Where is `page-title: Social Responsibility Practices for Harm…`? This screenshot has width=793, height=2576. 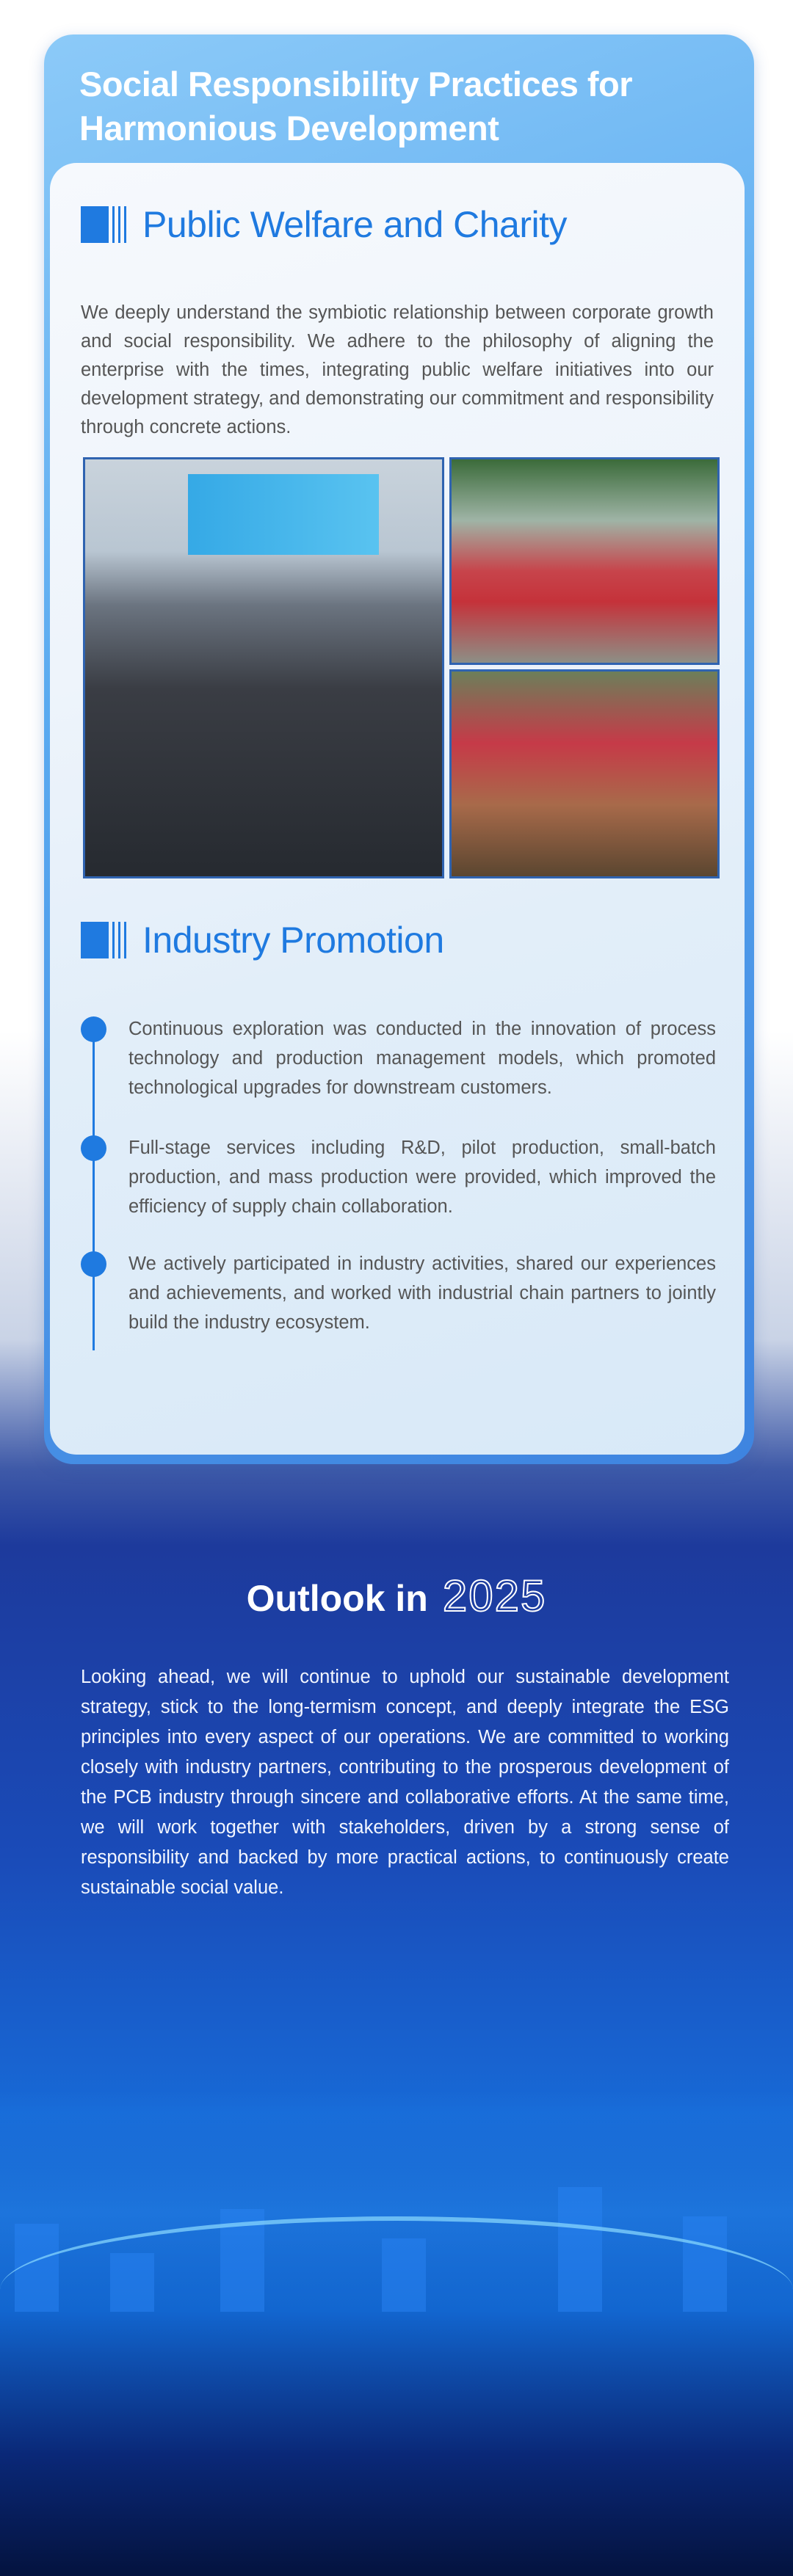 page-title: Social Responsibility Practices for Harm… is located at coordinates (356, 106).